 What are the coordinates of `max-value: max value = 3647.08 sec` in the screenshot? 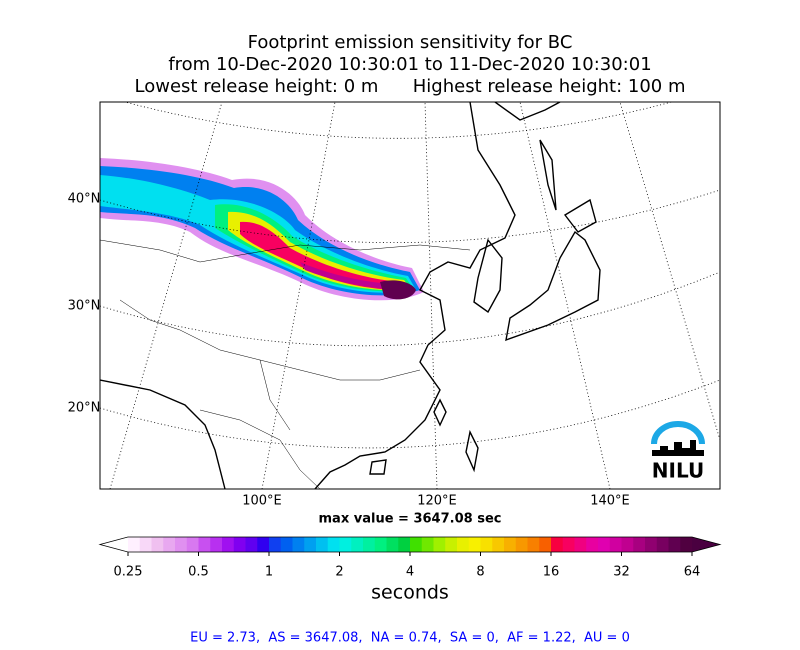 It's located at (410, 519).